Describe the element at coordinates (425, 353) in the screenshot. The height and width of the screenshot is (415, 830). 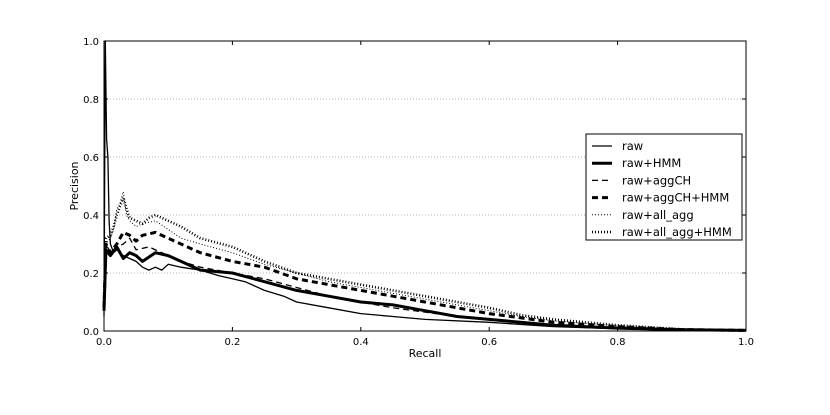
I see `x-axis-label: Recall` at that location.